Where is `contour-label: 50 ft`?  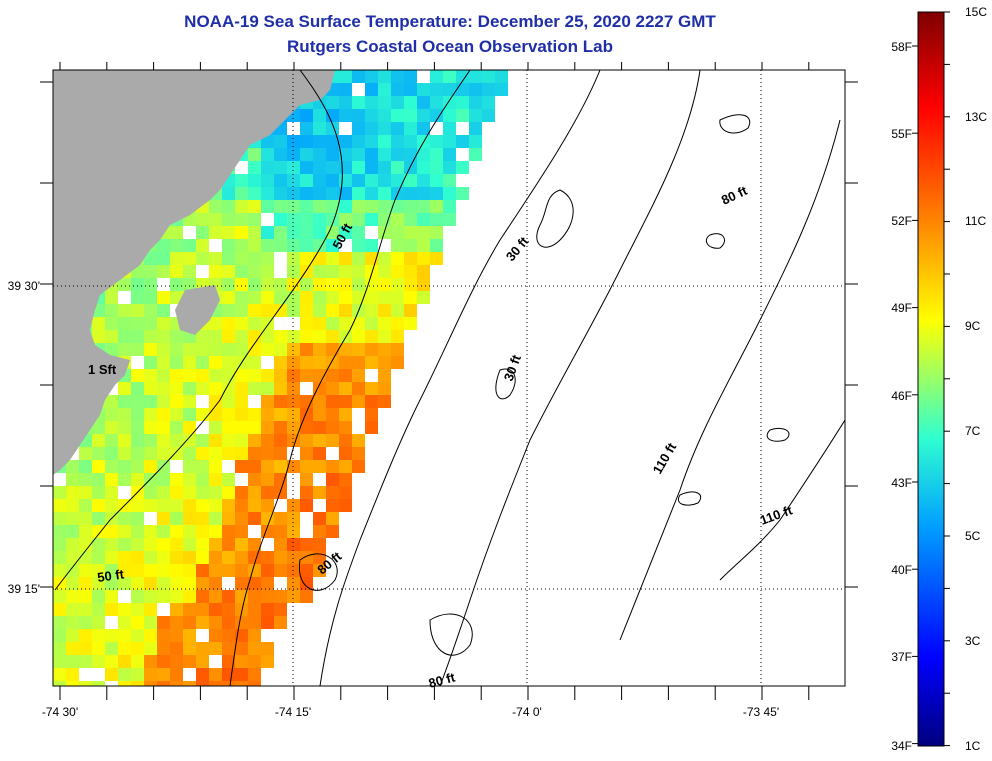 contour-label: 50 ft is located at coordinates (110, 575).